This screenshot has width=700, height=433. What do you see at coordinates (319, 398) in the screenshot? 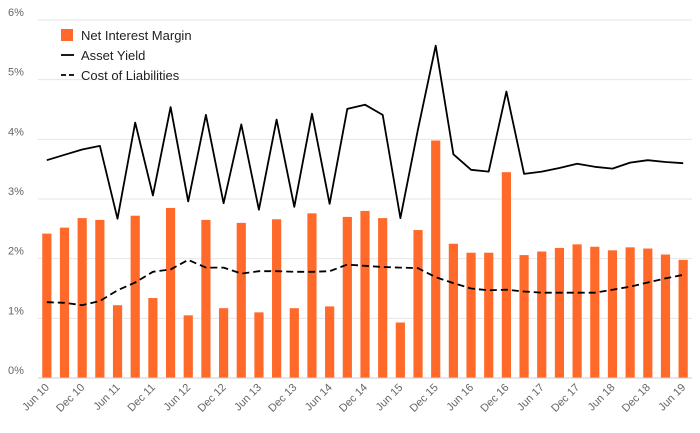
I see `x-tick-label: Jun 14` at bounding box center [319, 398].